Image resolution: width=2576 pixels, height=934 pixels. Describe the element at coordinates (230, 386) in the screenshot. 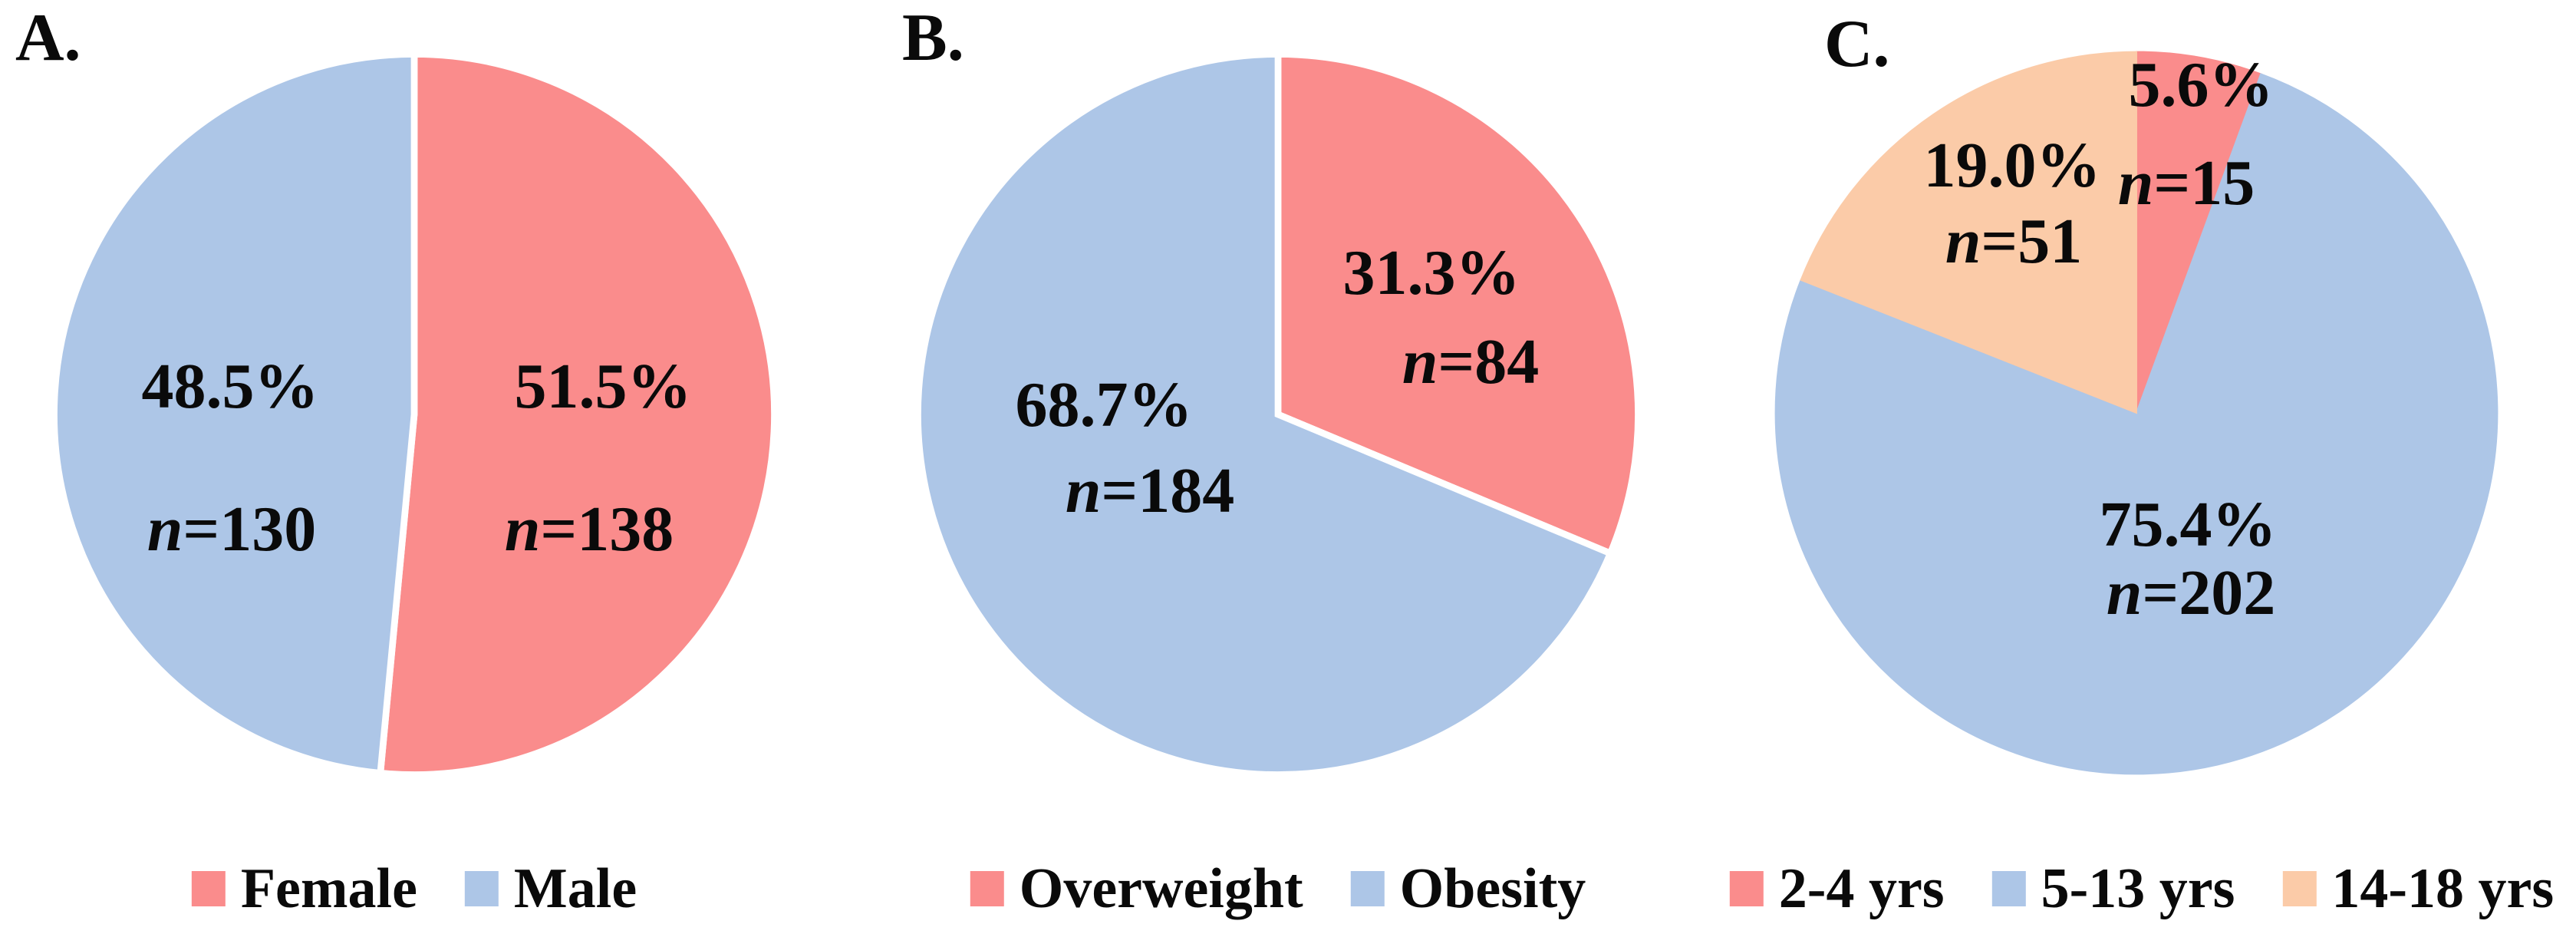

I see `pct-label-a-male: 48.5%` at that location.